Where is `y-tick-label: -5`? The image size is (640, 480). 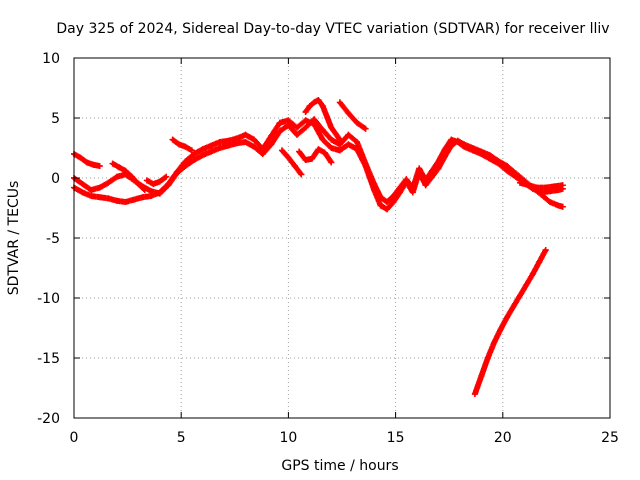 y-tick-label: -5 is located at coordinates (53, 239).